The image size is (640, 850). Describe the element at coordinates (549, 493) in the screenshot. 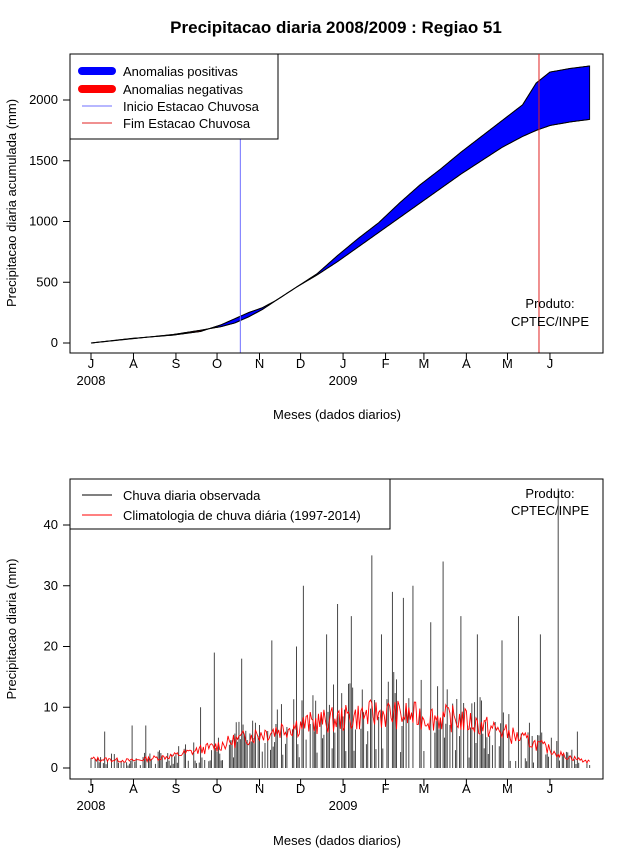

I see `bottom-annotation-line1: Produto:` at that location.